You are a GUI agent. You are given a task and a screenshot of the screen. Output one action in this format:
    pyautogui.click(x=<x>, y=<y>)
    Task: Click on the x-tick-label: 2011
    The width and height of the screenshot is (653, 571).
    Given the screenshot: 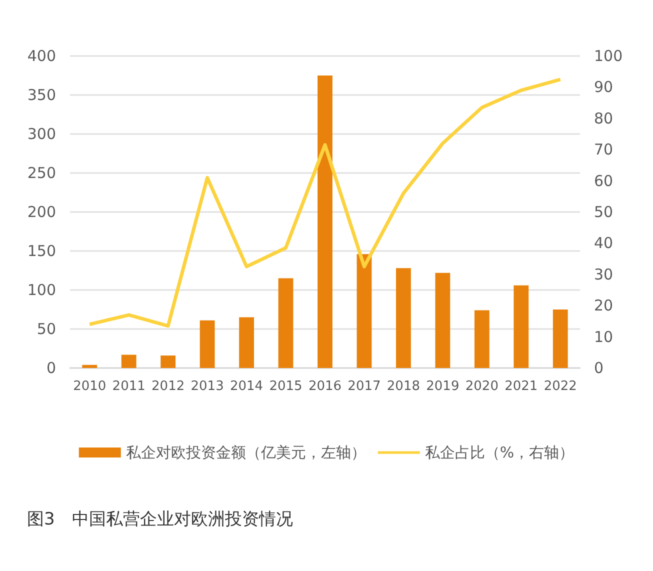 What is the action you would take?
    pyautogui.click(x=129, y=386)
    